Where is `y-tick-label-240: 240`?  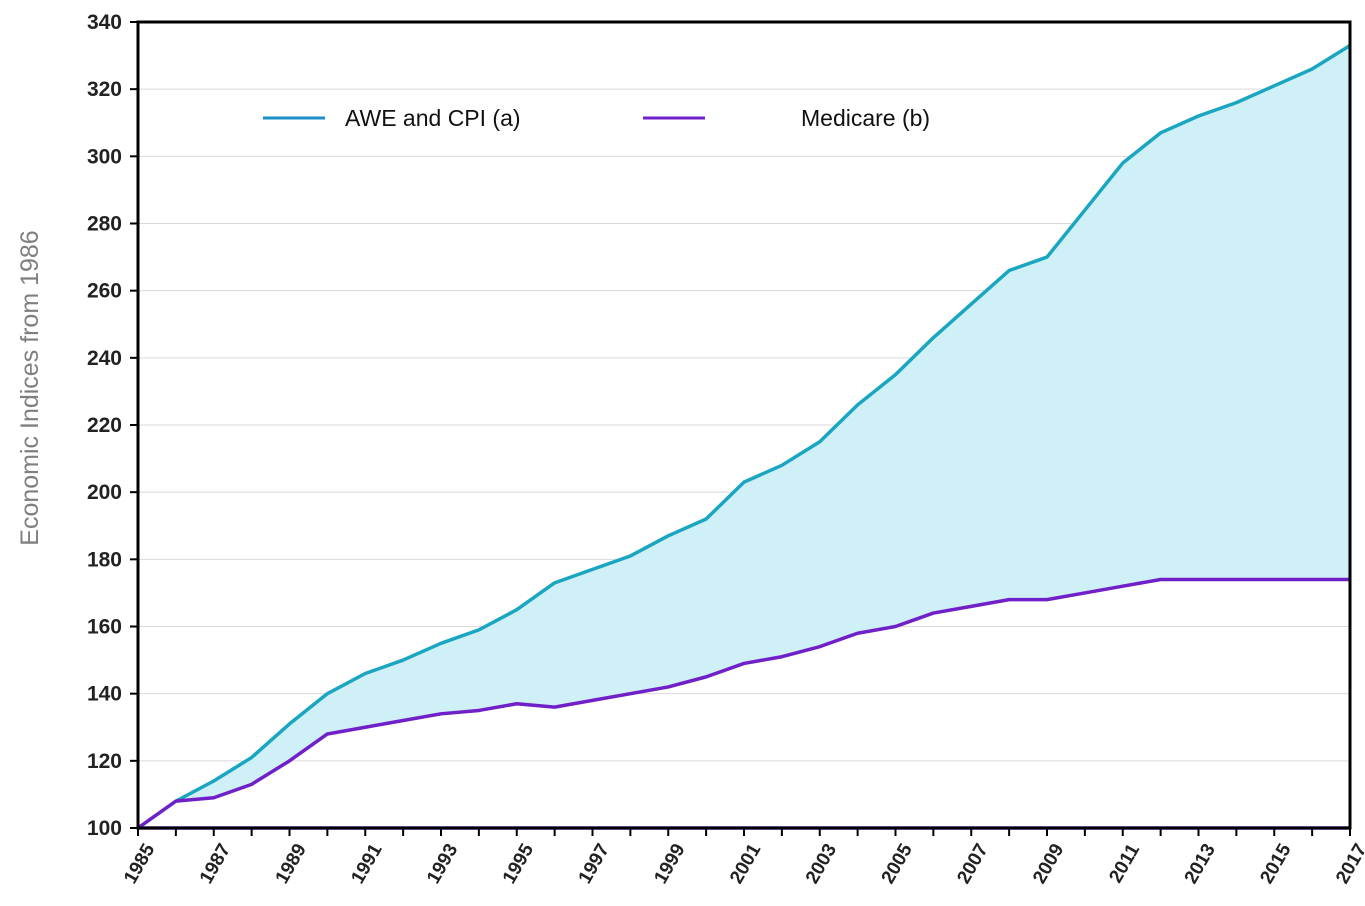 y-tick-label-240: 240 is located at coordinates (104, 358).